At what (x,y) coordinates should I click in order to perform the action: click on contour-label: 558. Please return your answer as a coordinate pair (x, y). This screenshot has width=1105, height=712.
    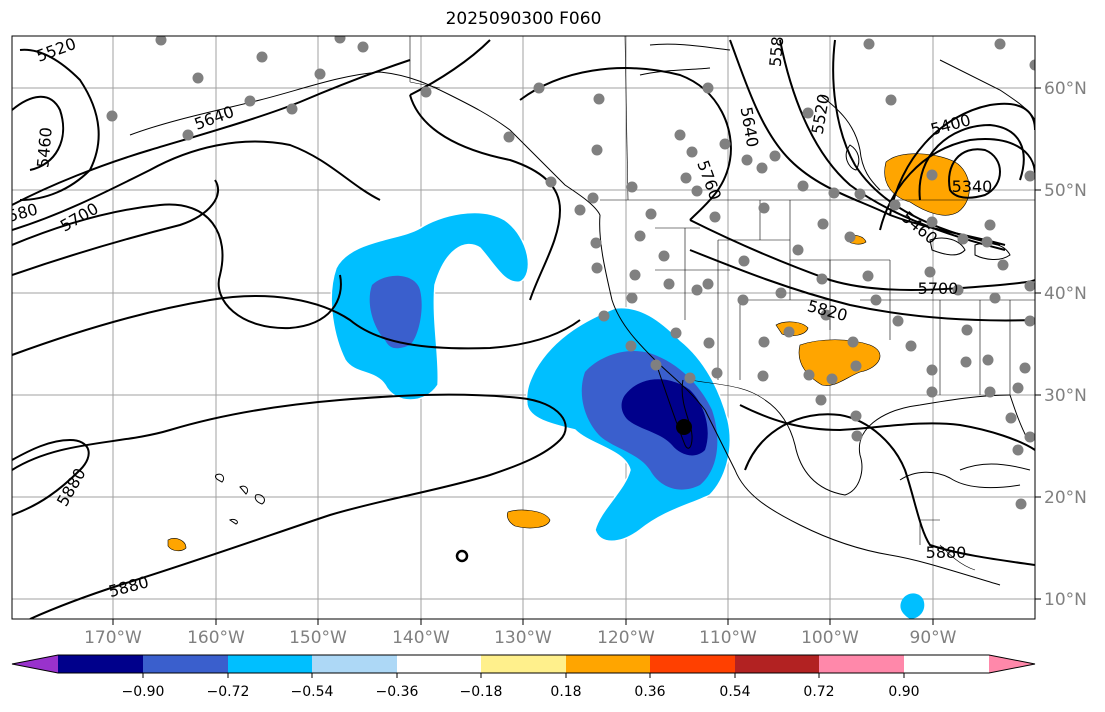
    Looking at the image, I should click on (777, 51).